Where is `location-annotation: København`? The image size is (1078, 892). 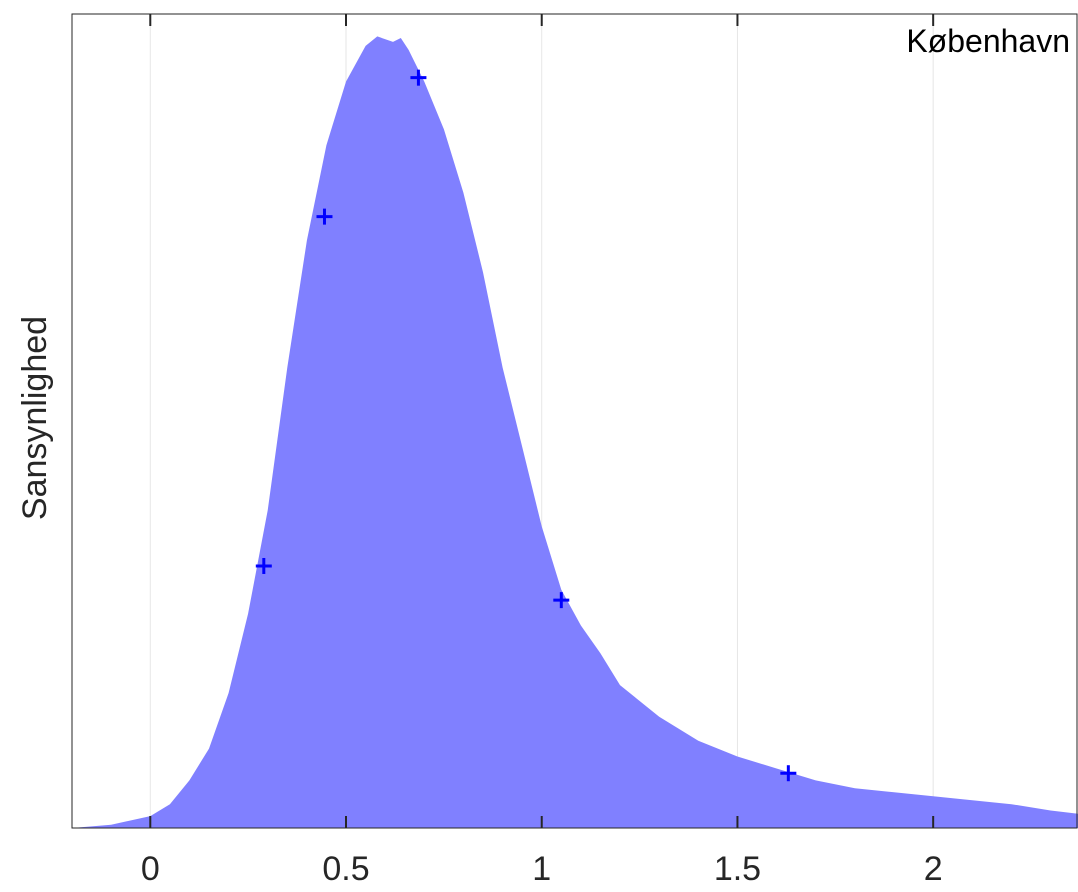 location-annotation: København is located at coordinates (988, 41).